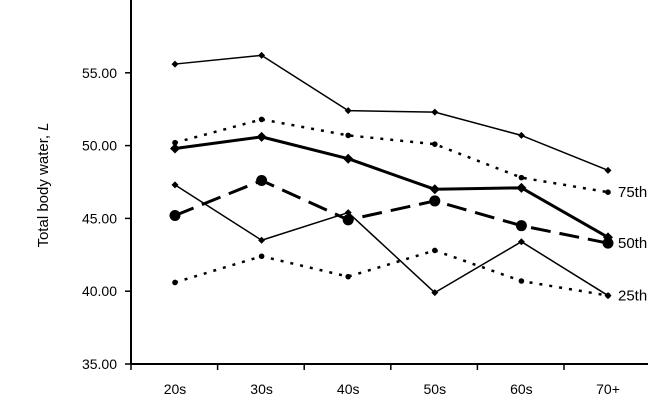  What do you see at coordinates (99, 73) in the screenshot?
I see `y-tick-label: 55.00` at bounding box center [99, 73].